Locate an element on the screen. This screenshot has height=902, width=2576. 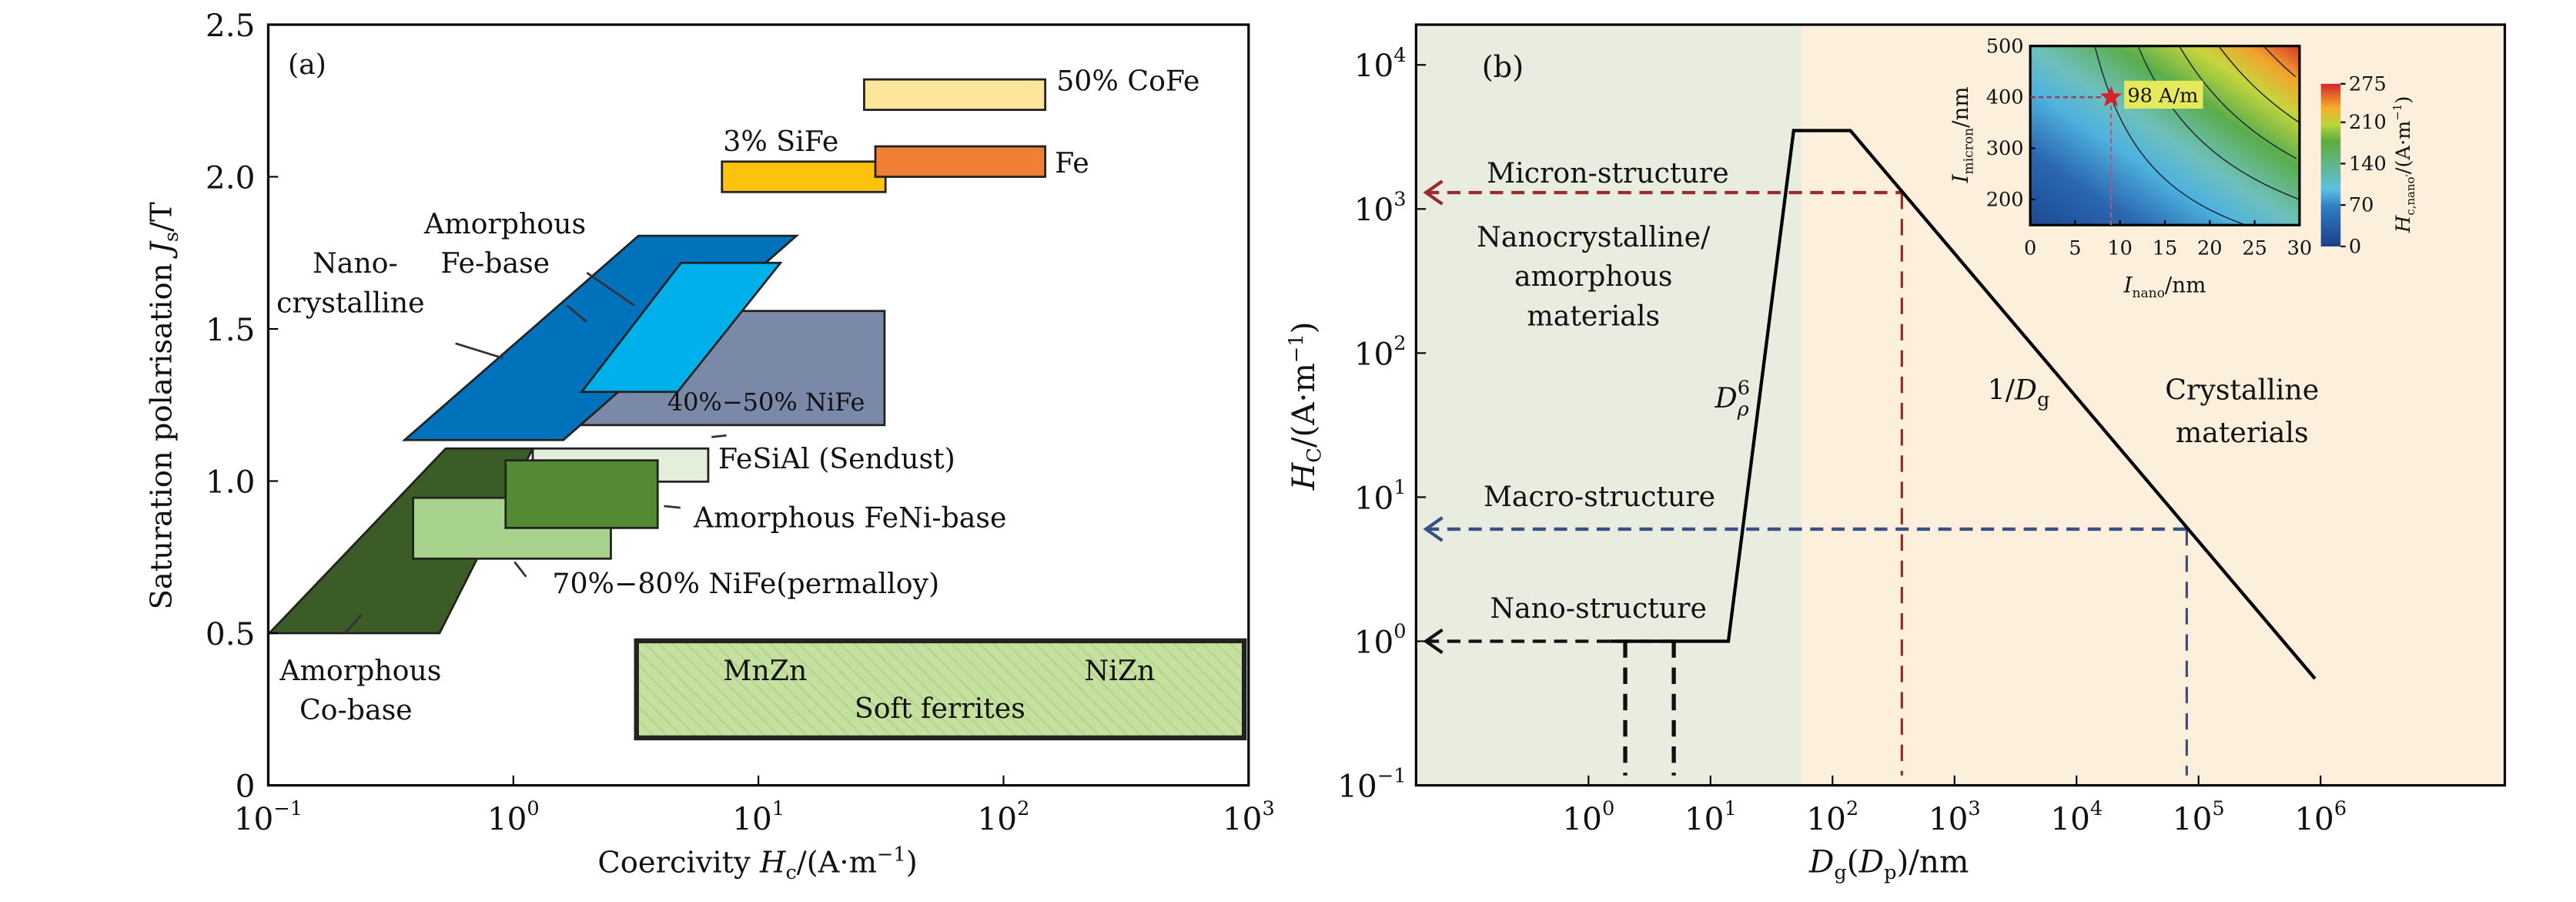
label-nife-4050: 40%−50% NiFe is located at coordinates (766, 402).